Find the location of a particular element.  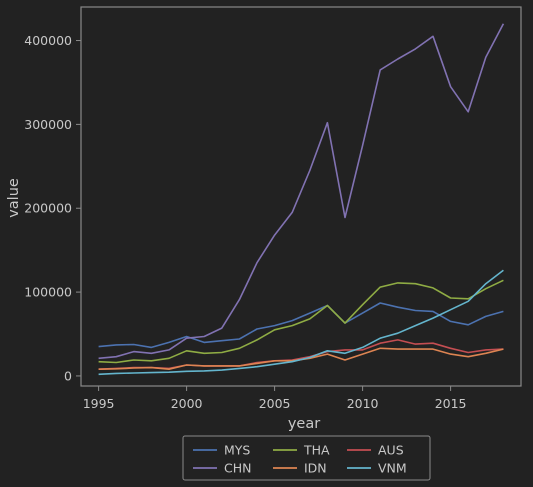

x-tick-label: 2015 is located at coordinates (451, 403).